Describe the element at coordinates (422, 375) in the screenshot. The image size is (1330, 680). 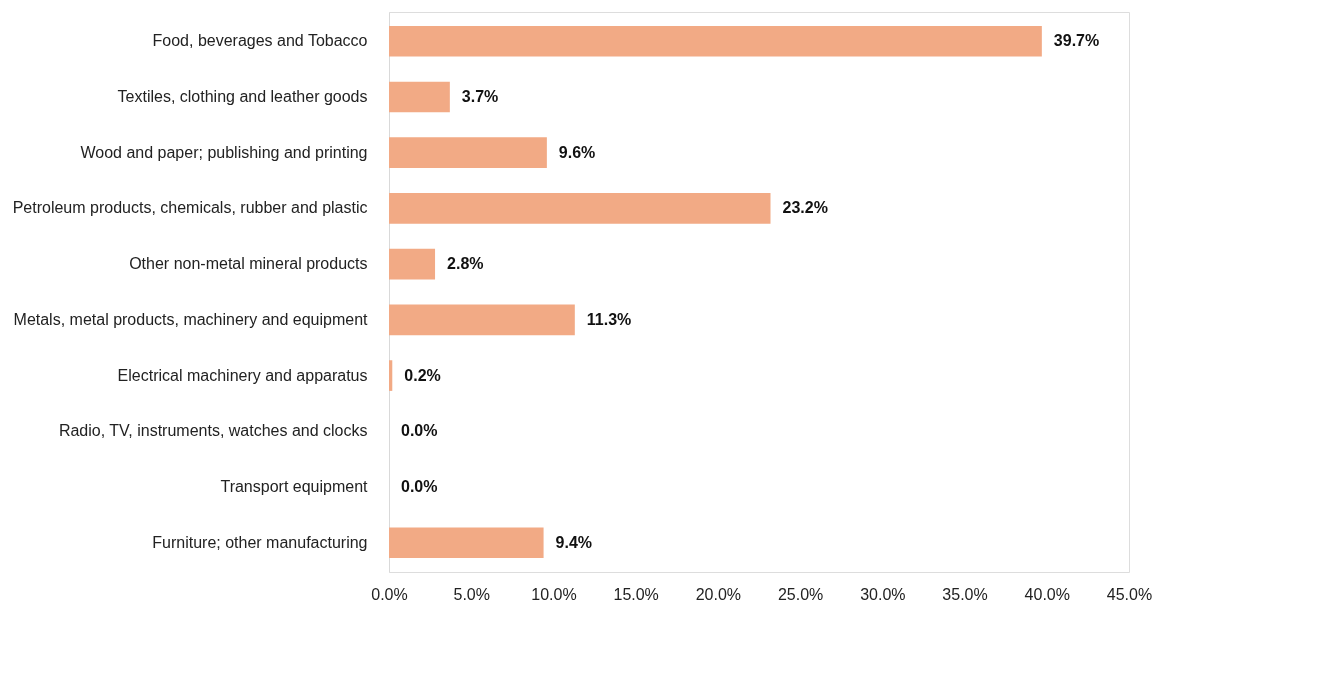
I see `data-label: 0.2%` at that location.